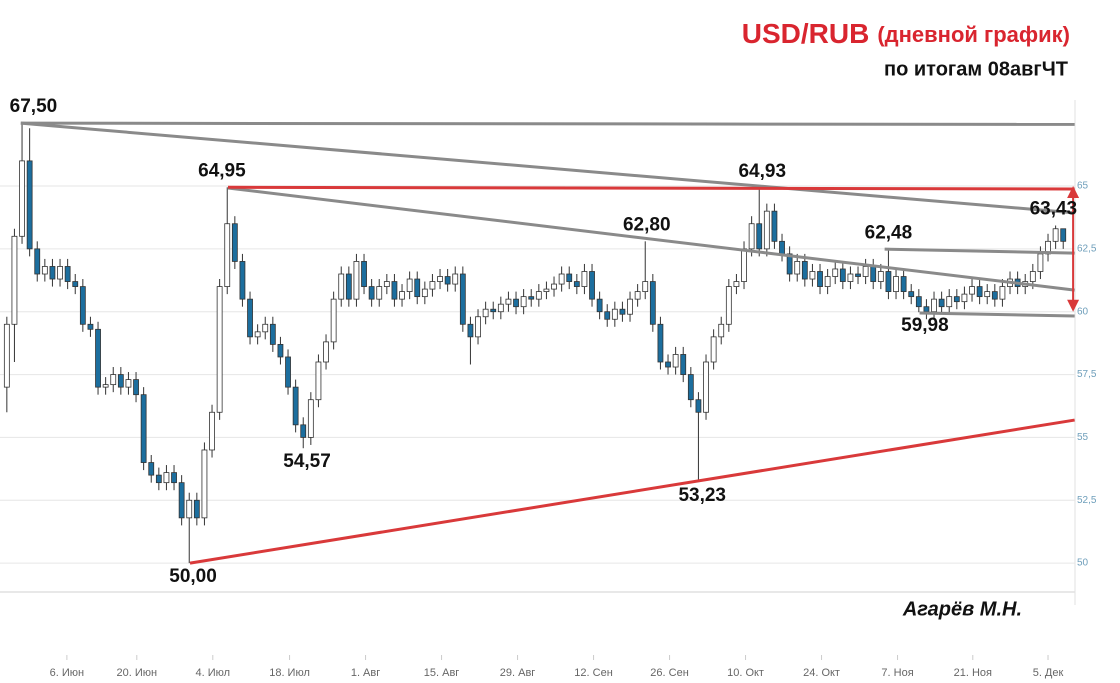 The image size is (1120, 683). What do you see at coordinates (593, 673) in the screenshot?
I see `x-tick-label: 12. Сен` at bounding box center [593, 673].